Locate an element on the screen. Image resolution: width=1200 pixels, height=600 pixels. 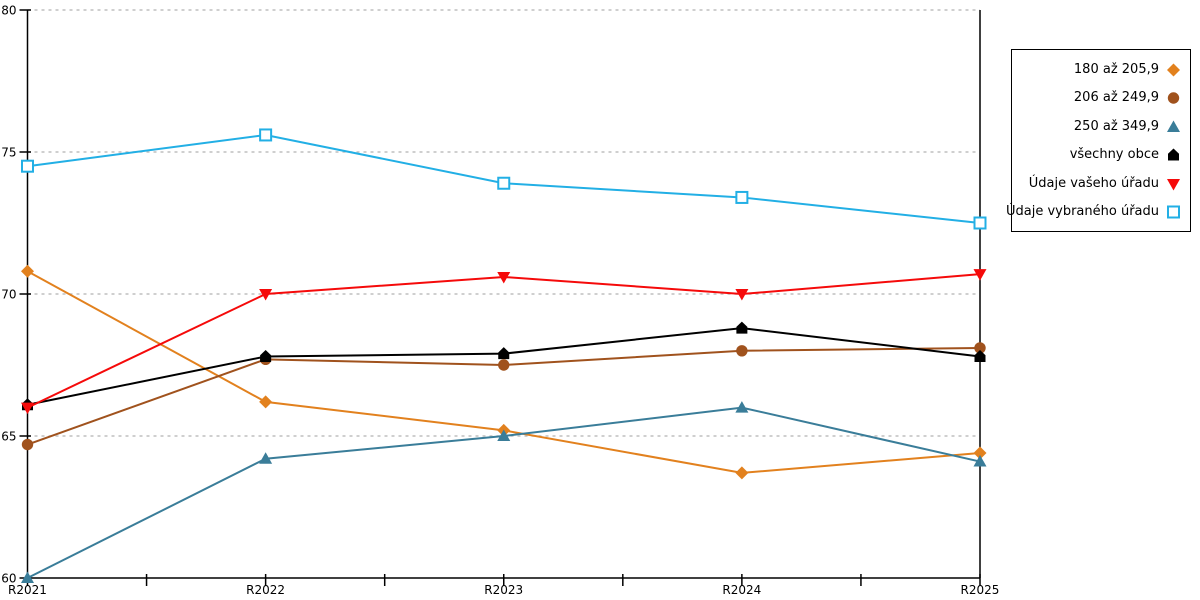
x-tick-label: R2022 is located at coordinates (265, 590).